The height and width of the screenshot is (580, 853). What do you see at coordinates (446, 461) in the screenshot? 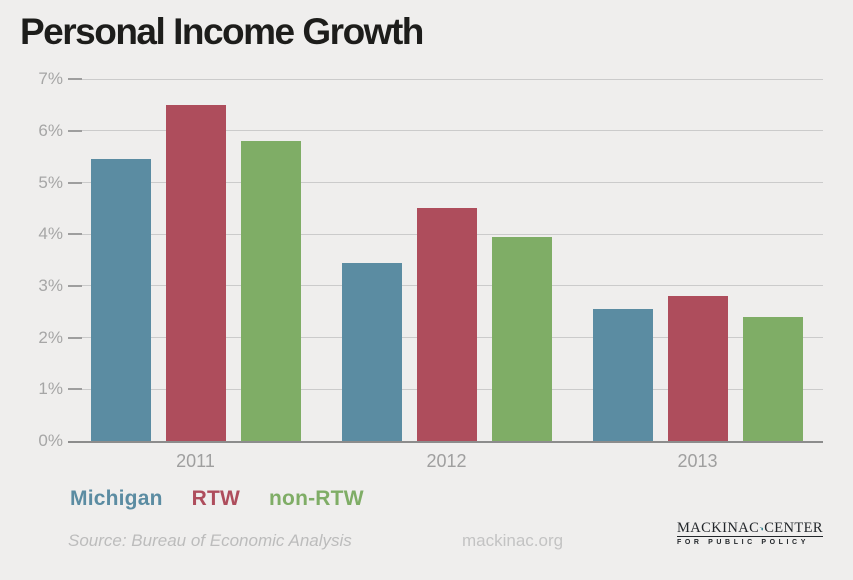
I see `x-axis-label-2012: 2012` at bounding box center [446, 461].